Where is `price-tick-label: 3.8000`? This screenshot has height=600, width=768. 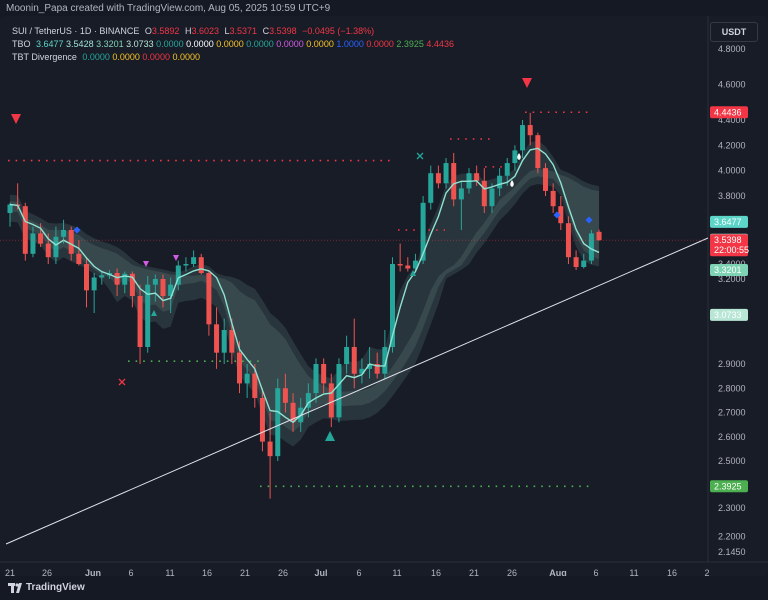
price-tick-label: 3.8000 is located at coordinates (732, 196).